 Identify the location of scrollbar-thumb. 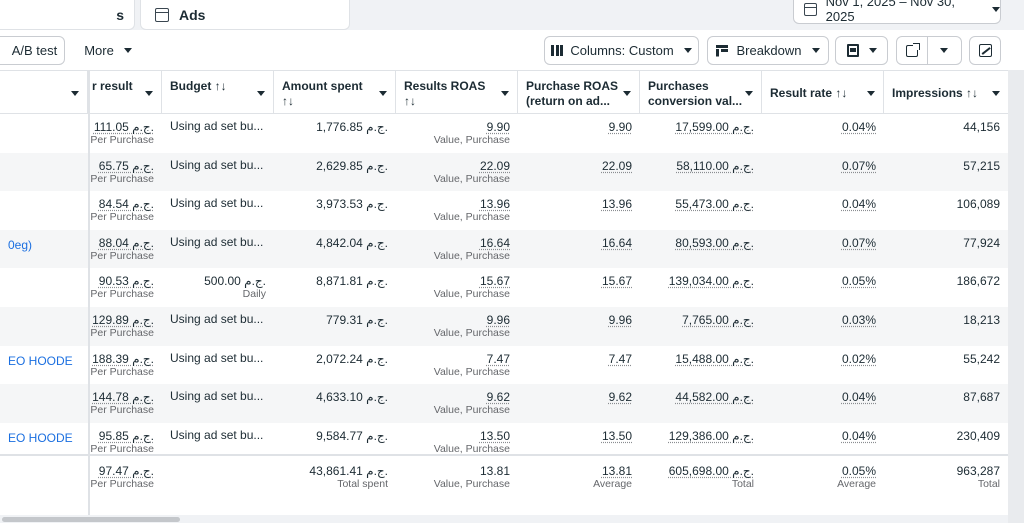
(91, 519).